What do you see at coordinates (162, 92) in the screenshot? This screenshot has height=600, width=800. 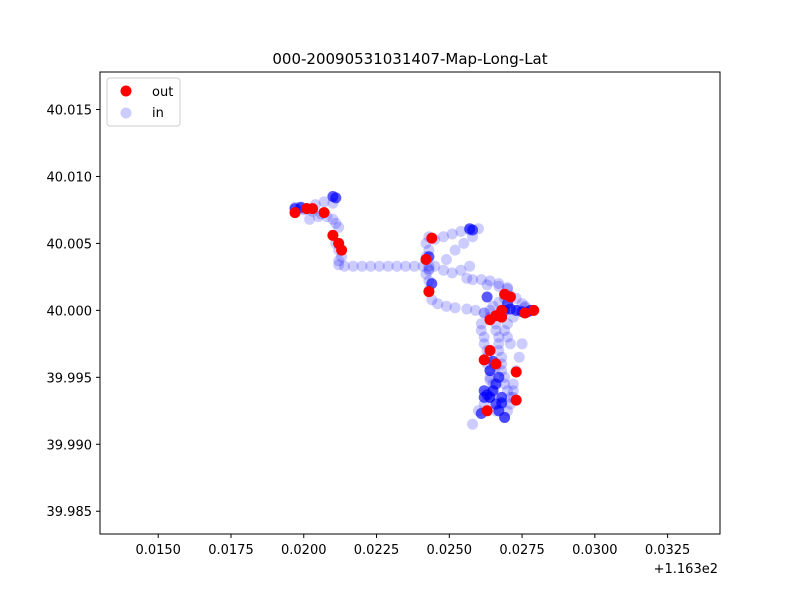 I see `legend-label-out: out` at bounding box center [162, 92].